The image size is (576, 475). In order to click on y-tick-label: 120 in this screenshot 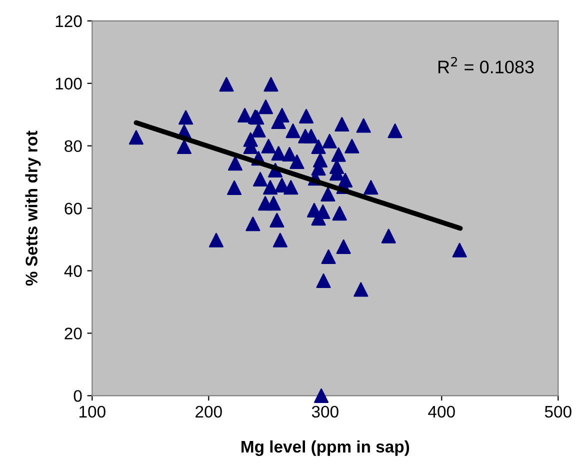, I will do `click(69, 21)`.